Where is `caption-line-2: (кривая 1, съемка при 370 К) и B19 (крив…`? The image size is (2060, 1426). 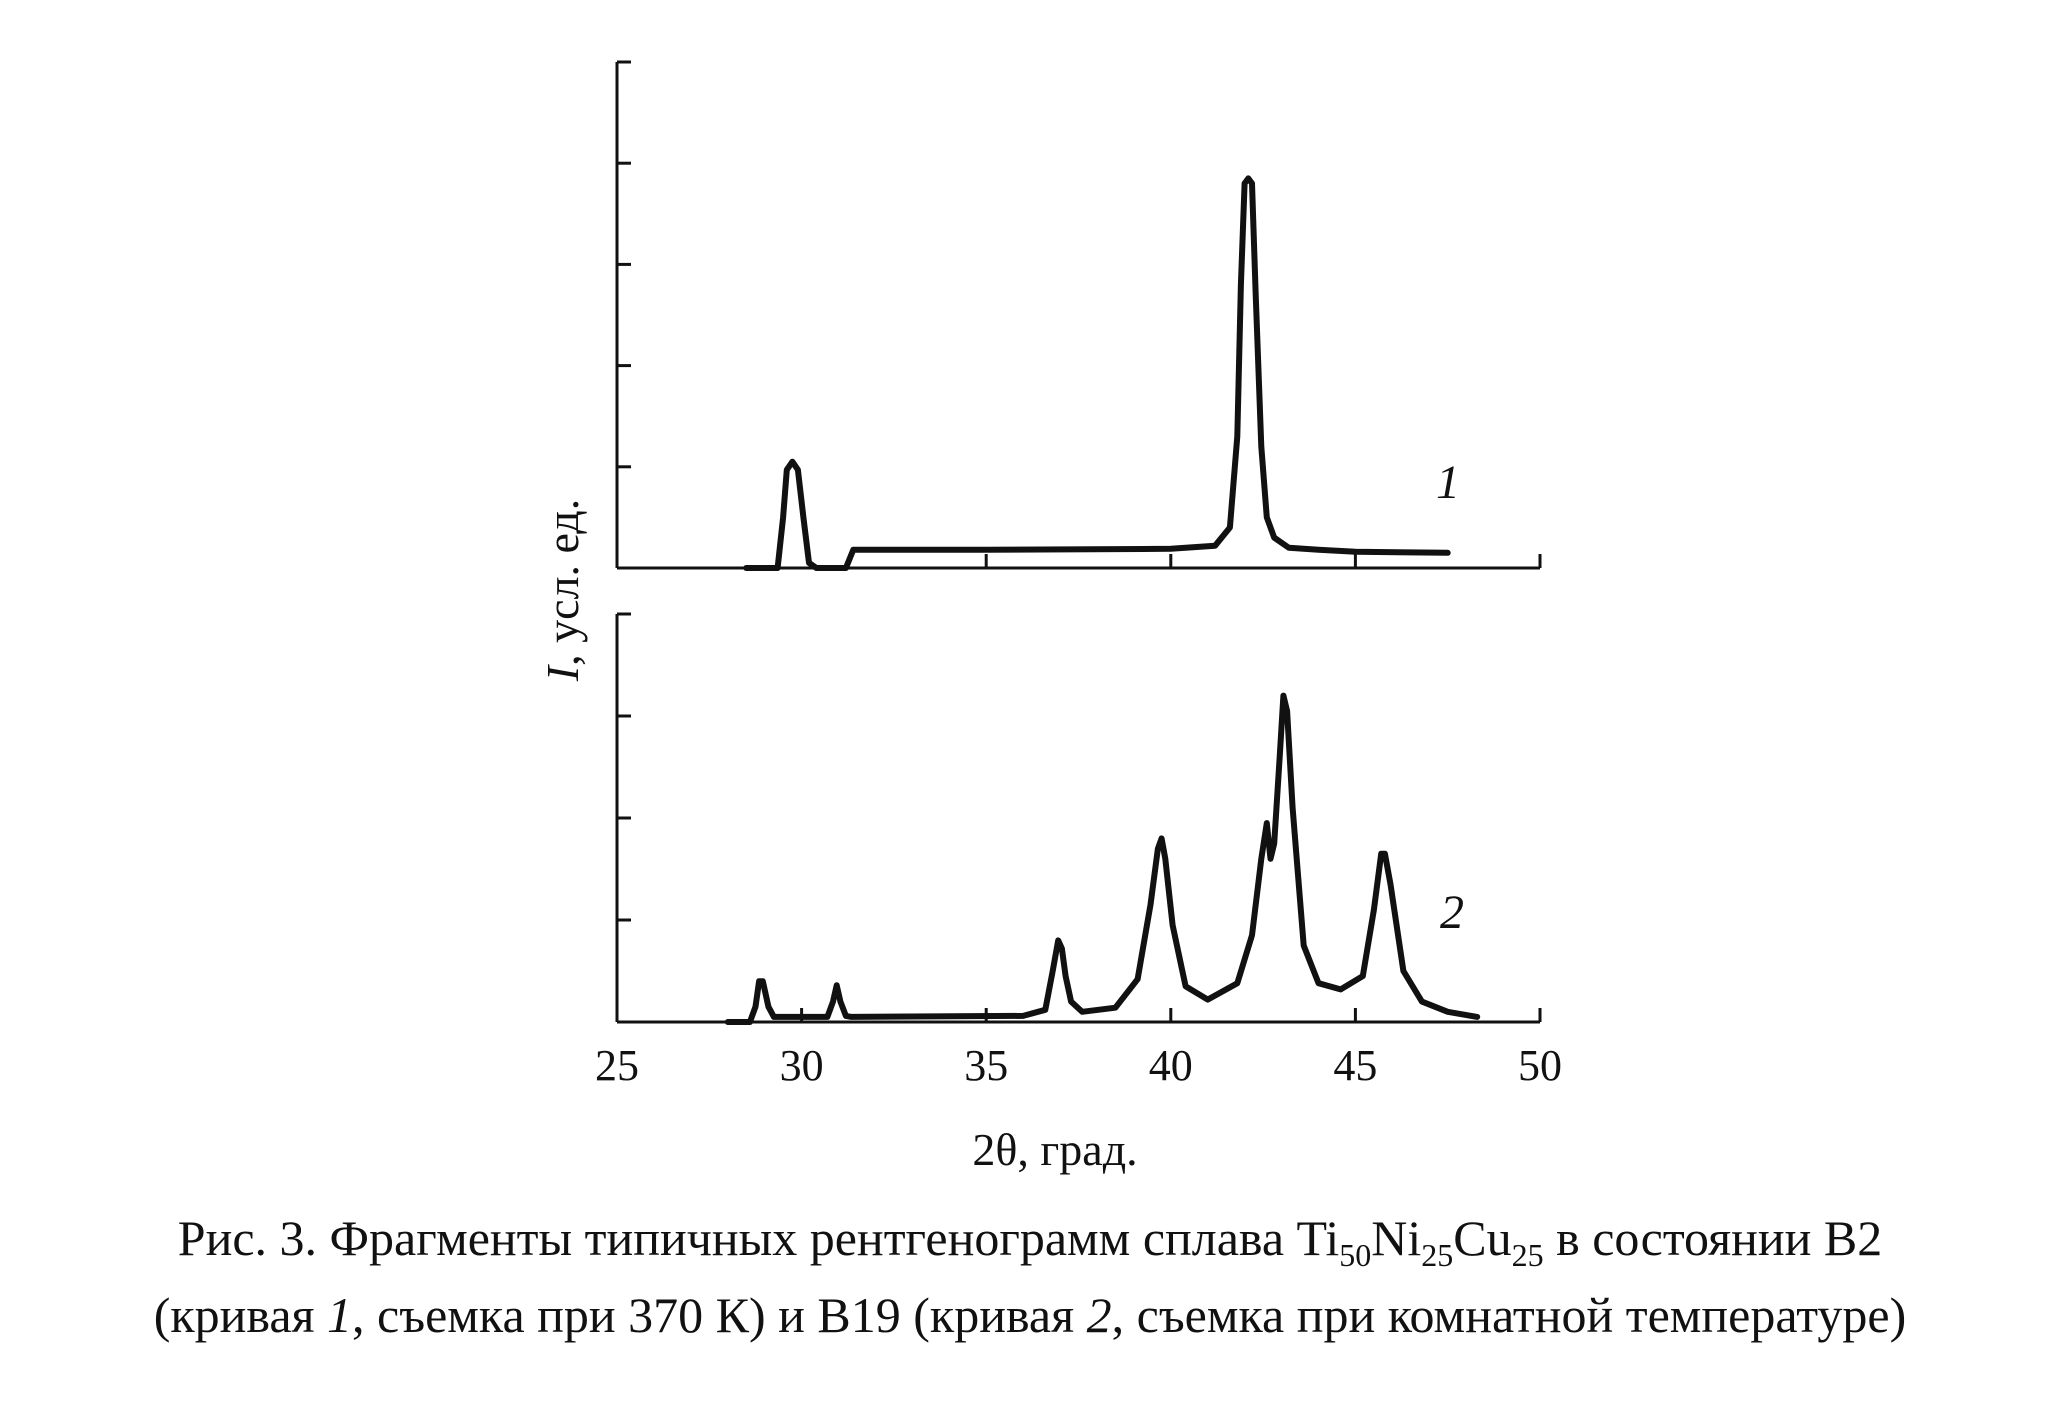
caption-line-2: (кривая 1, съемка при 370 К) и B19 (крив… is located at coordinates (1030, 1315).